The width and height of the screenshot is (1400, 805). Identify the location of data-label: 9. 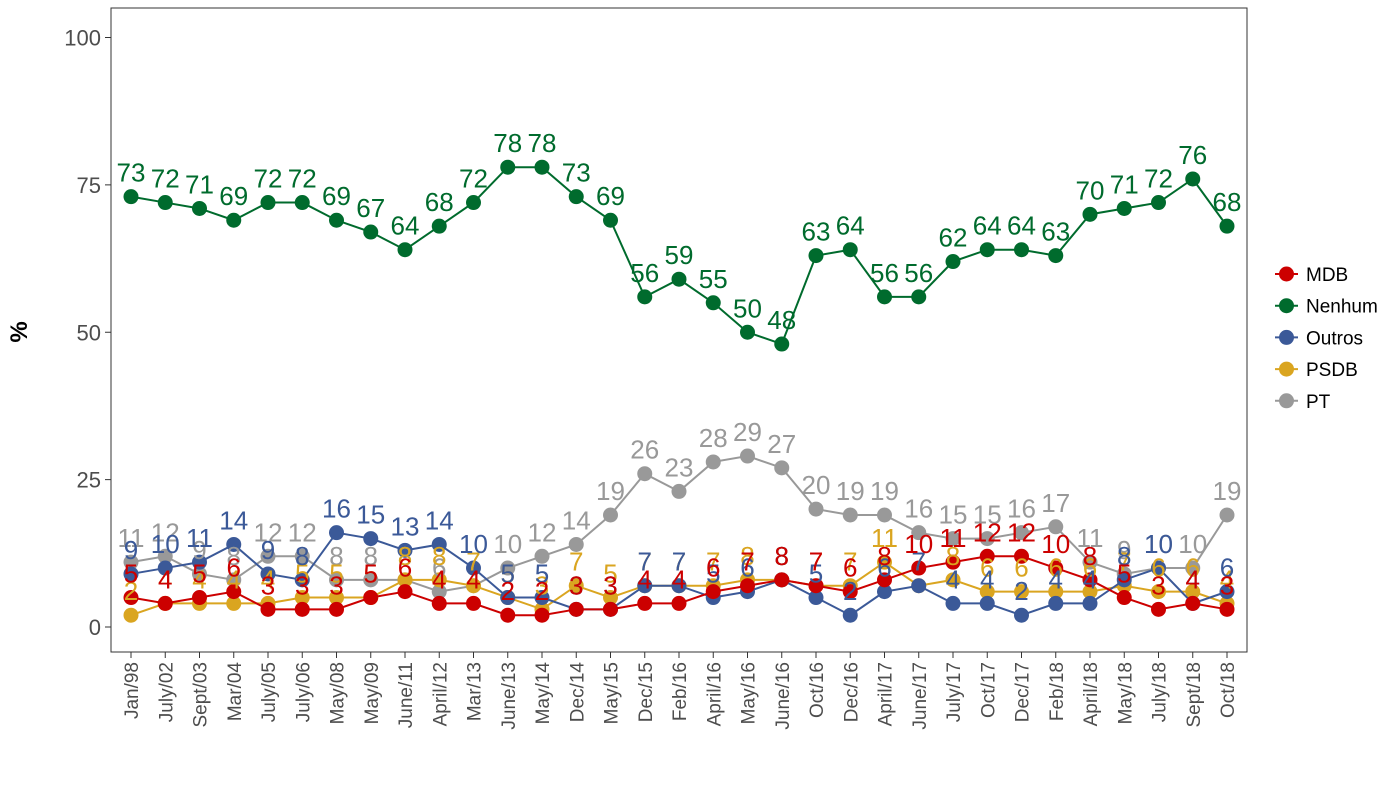
(131, 550).